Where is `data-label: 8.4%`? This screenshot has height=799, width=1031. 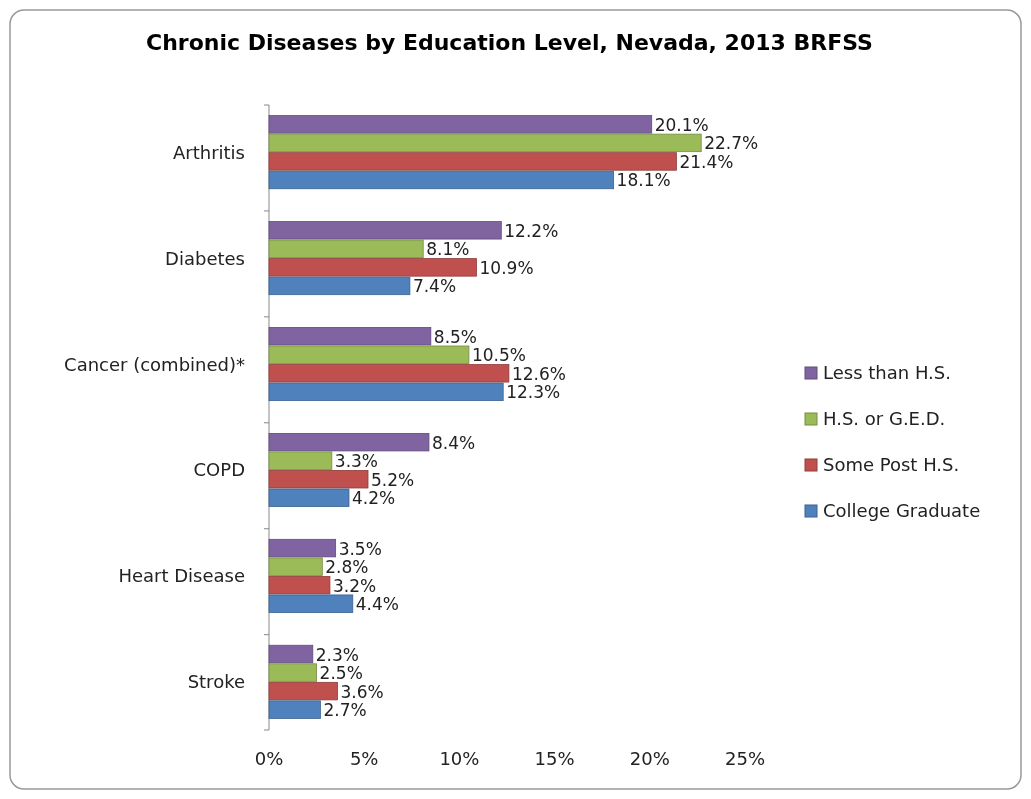
data-label: 8.4% is located at coordinates (453, 442).